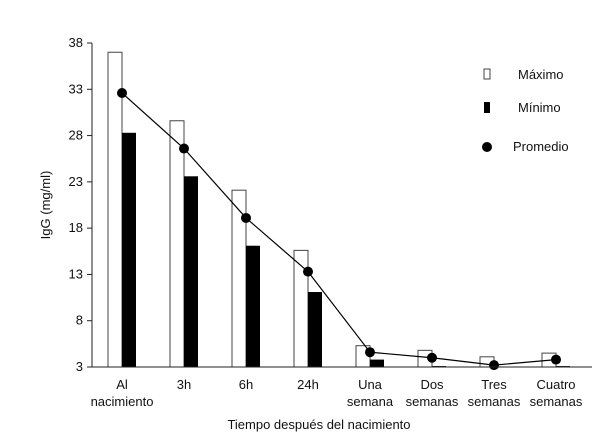 Image resolution: width=600 pixels, height=439 pixels. I want to click on y-tick-label: 23, so click(76, 181).